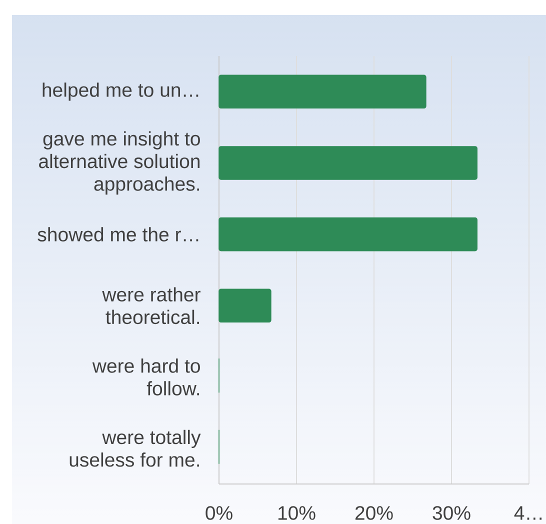 Image resolution: width=546 pixels, height=524 pixels. Describe the element at coordinates (374, 513) in the screenshot. I see `x-tick-label: 20%` at that location.